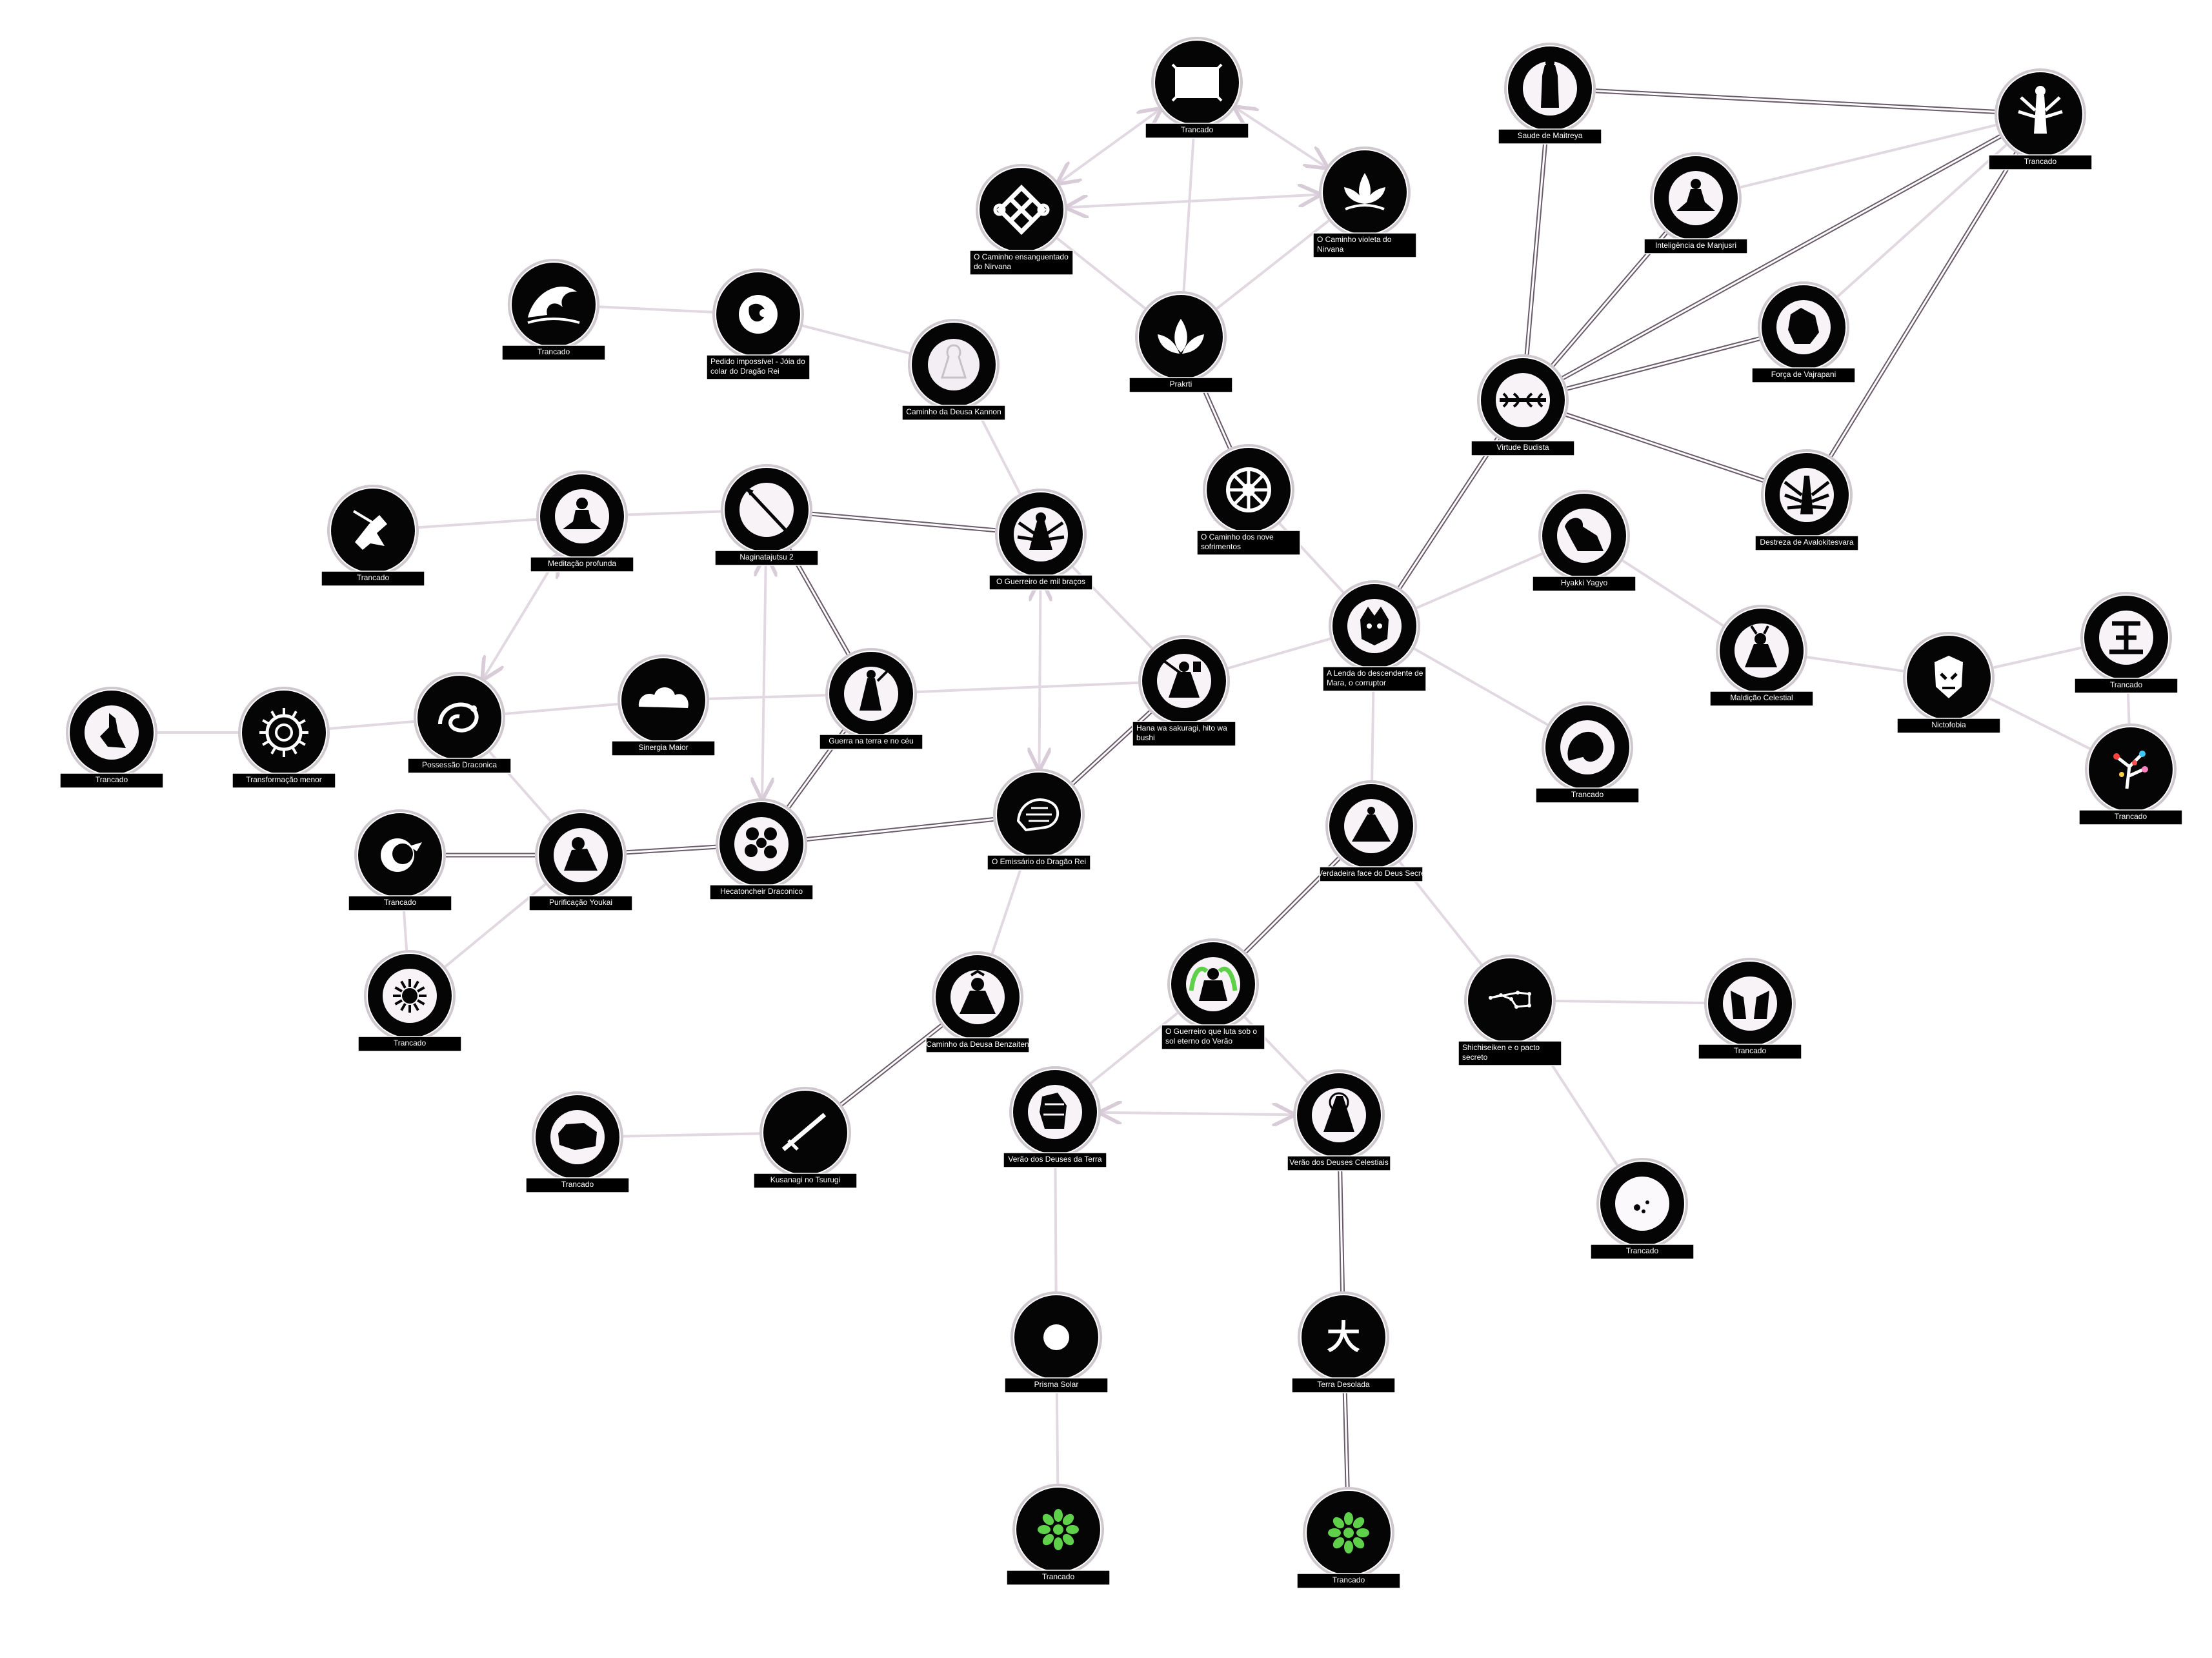 The height and width of the screenshot is (1658, 2212). I want to click on skill-label-line: Nirvana, so click(1330, 250).